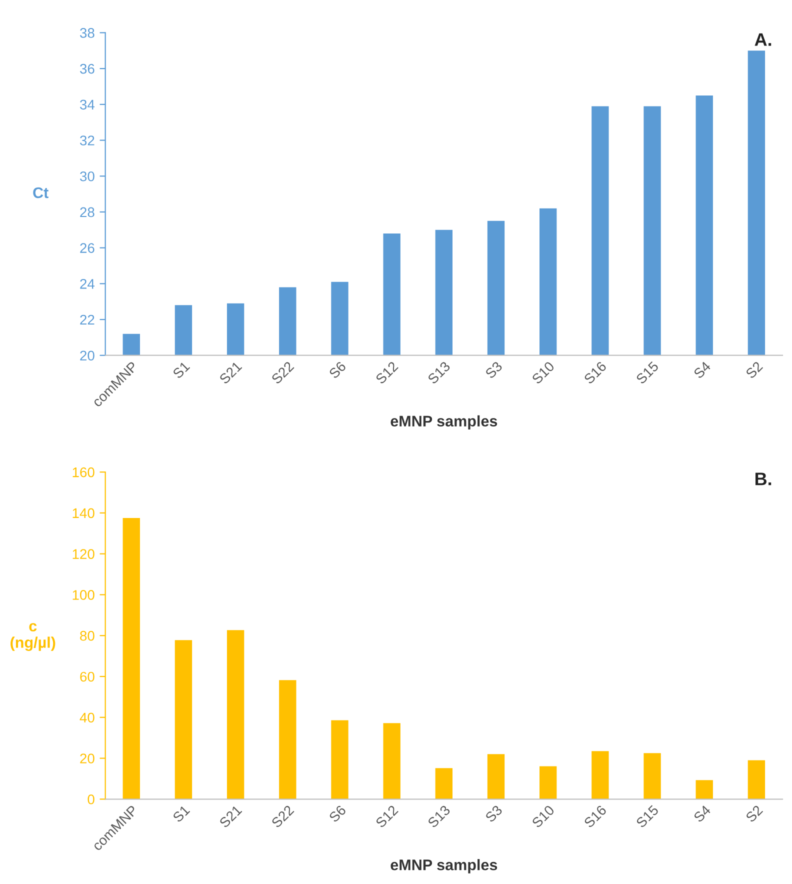  What do you see at coordinates (87, 248) in the screenshot?
I see `y-tick-label: 26` at bounding box center [87, 248].